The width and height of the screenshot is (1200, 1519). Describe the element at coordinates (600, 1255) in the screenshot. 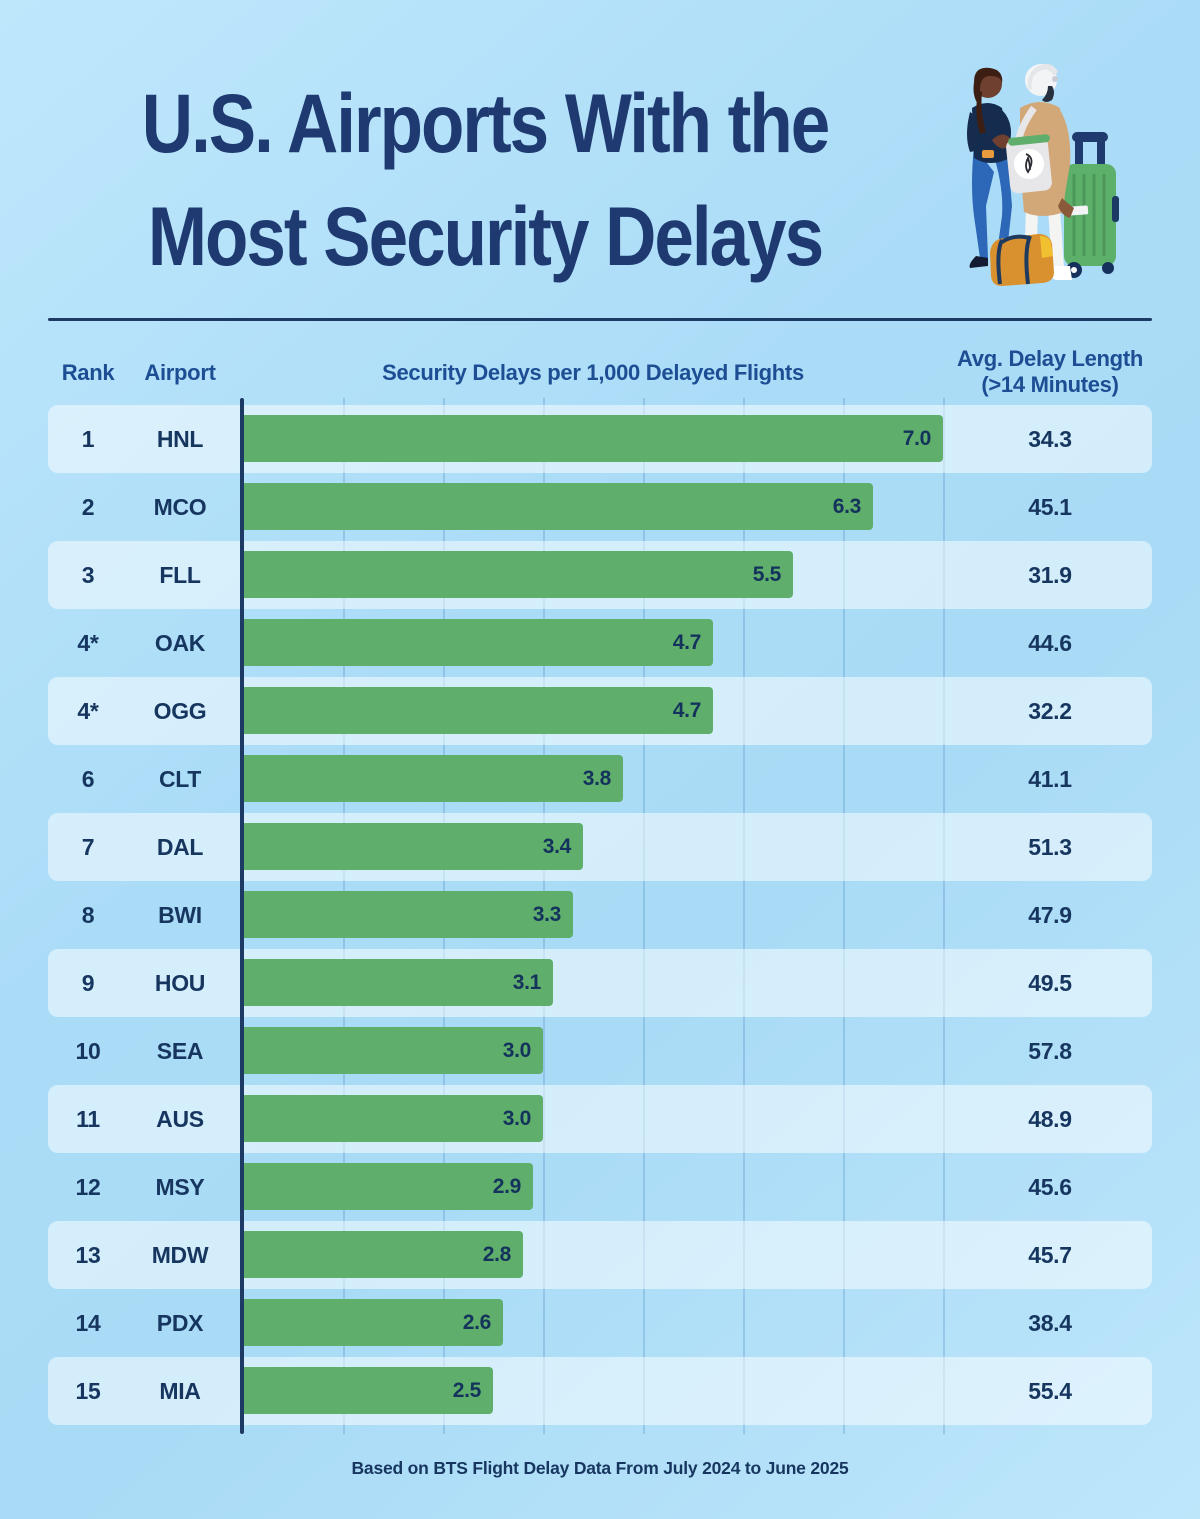

I see `table-row: 13 MDW 2.8 45.7` at that location.